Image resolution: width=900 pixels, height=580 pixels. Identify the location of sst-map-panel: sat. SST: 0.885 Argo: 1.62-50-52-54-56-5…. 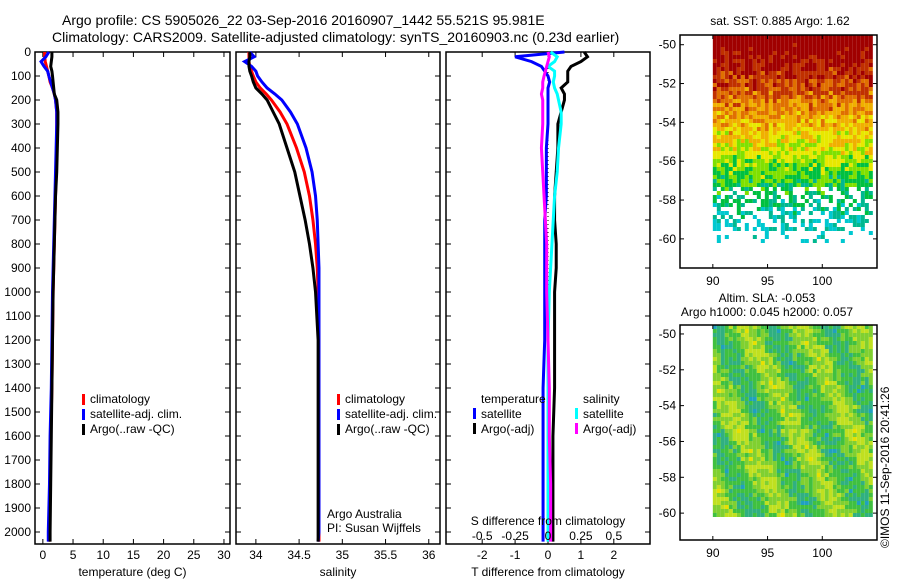
(768, 151).